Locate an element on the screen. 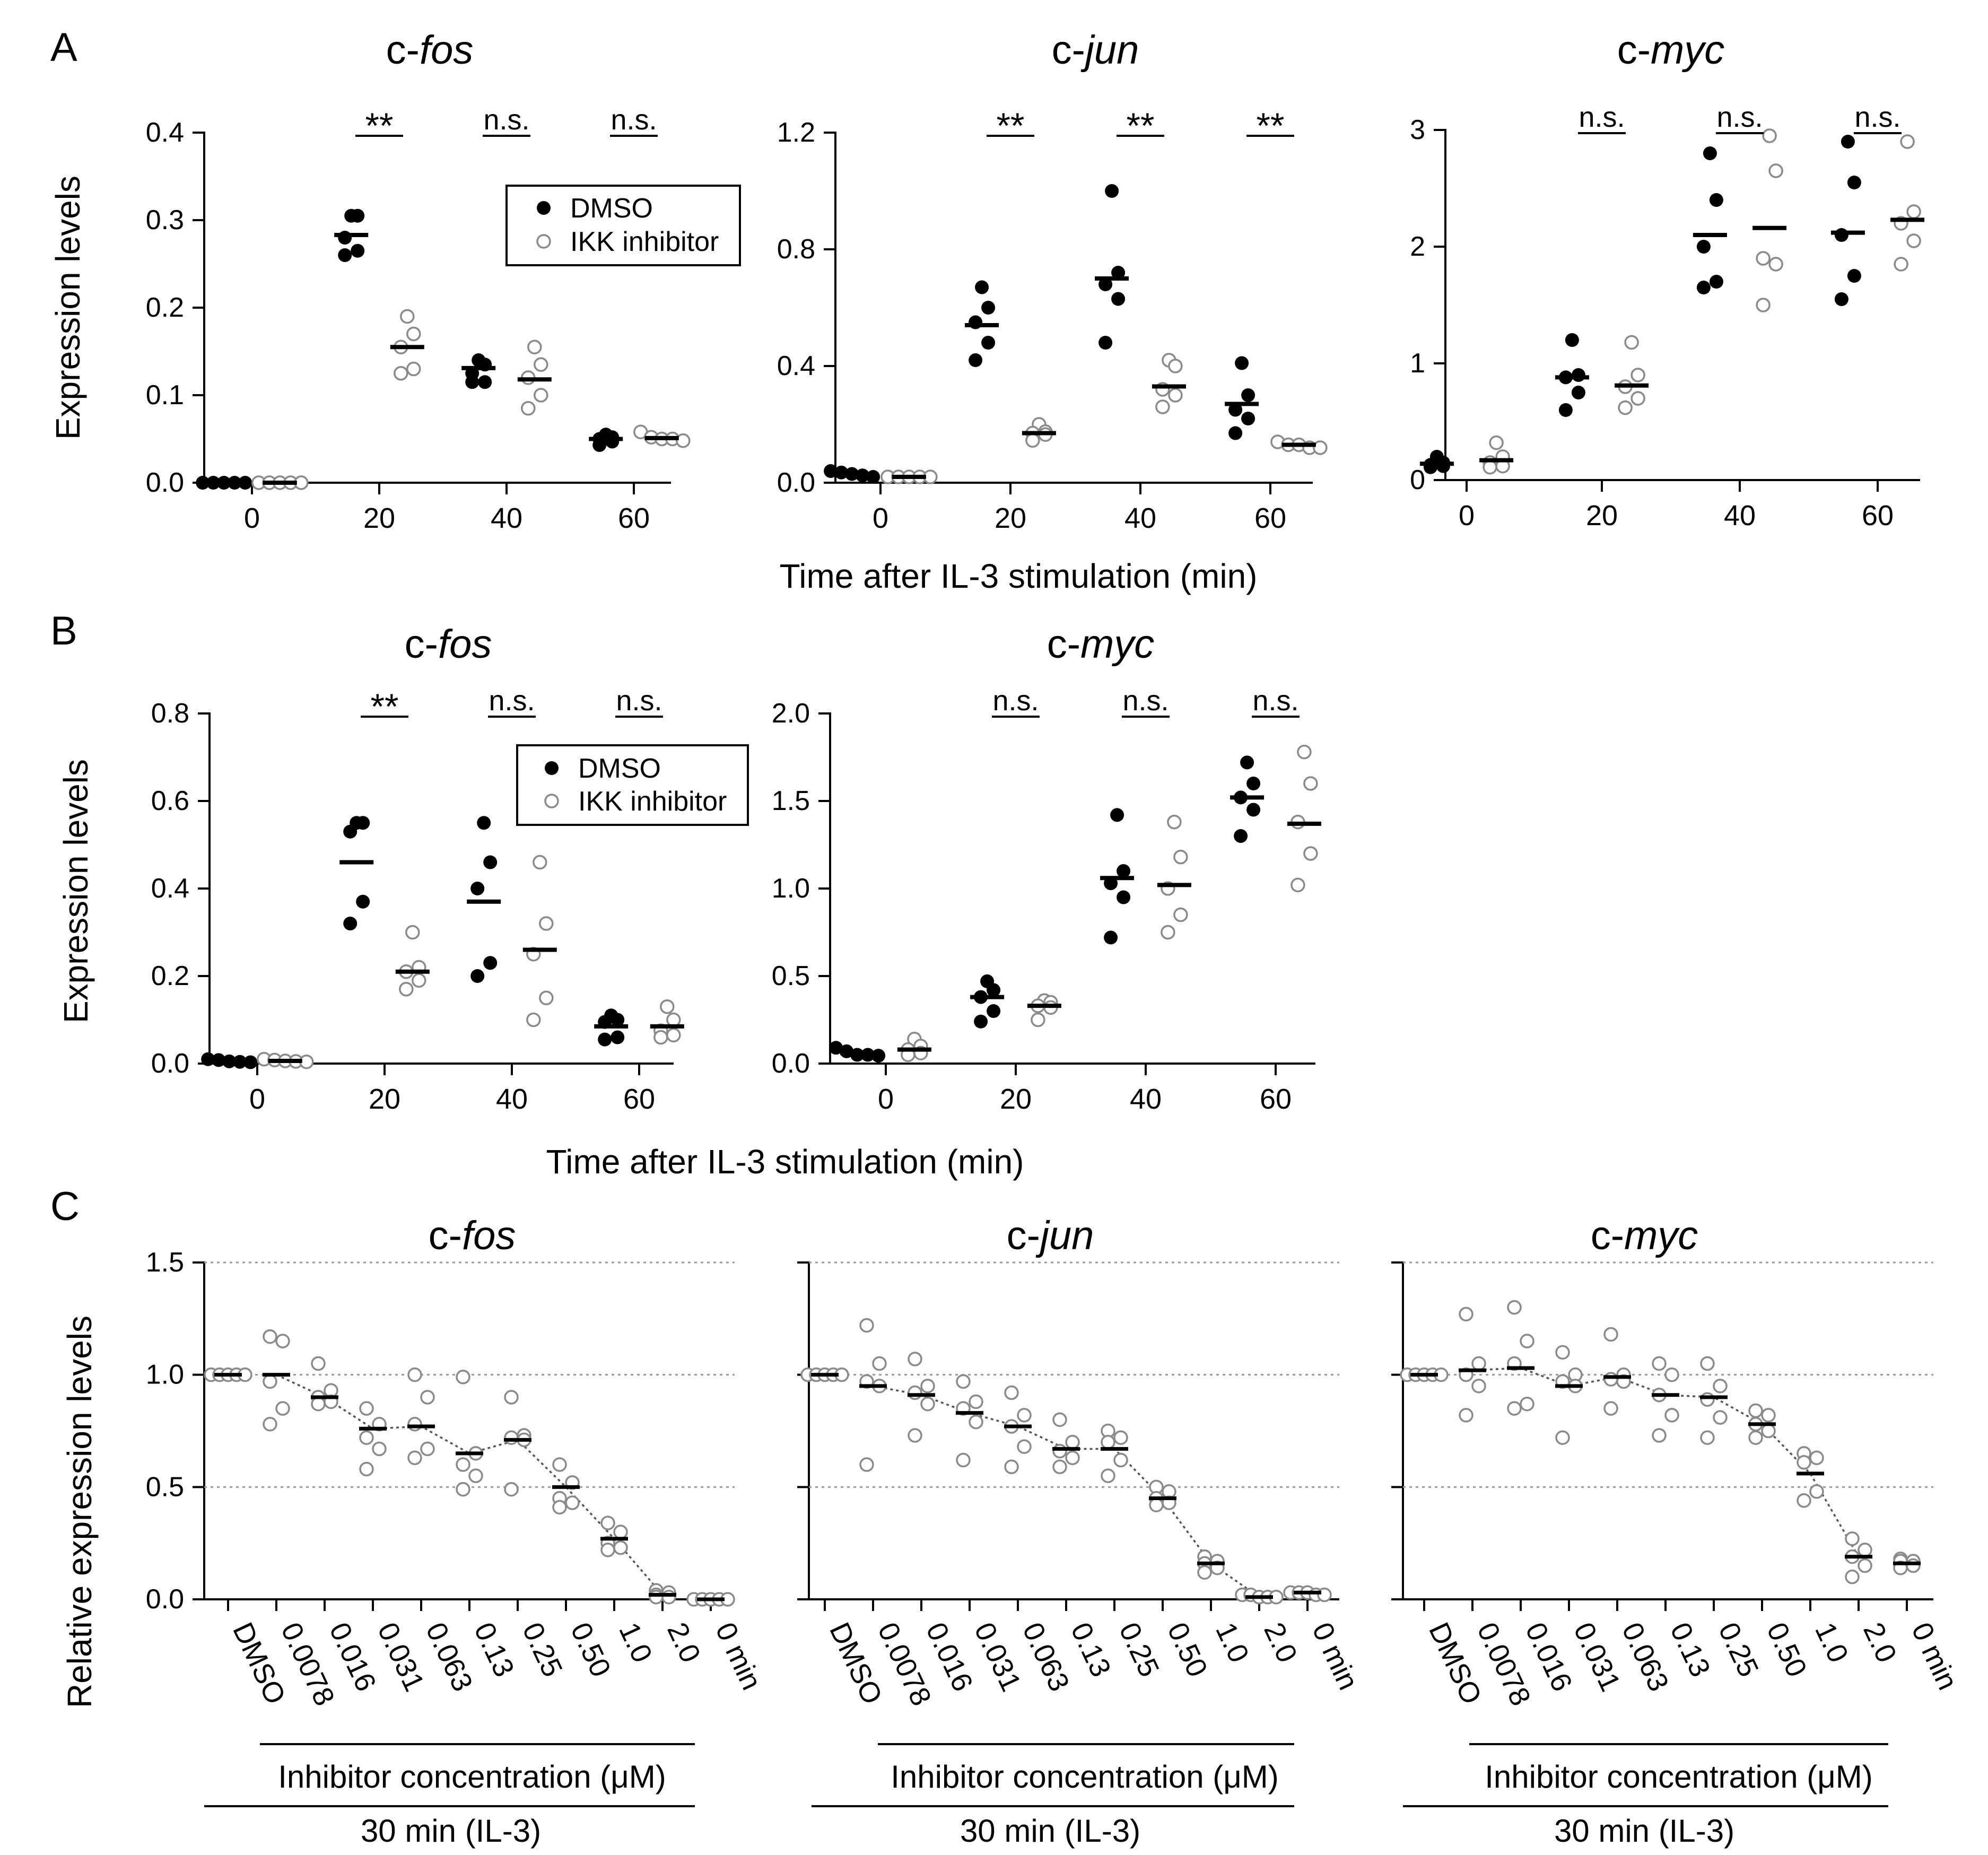 This screenshot has width=1988, height=1855. x-tick-label: 40 is located at coordinates (1740, 516).